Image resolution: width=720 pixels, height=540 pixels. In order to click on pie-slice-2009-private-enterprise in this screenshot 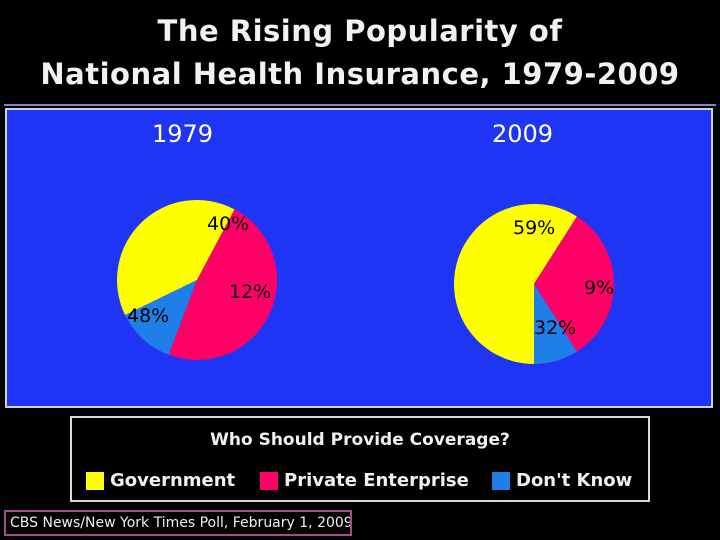, I will do `click(574, 284)`.